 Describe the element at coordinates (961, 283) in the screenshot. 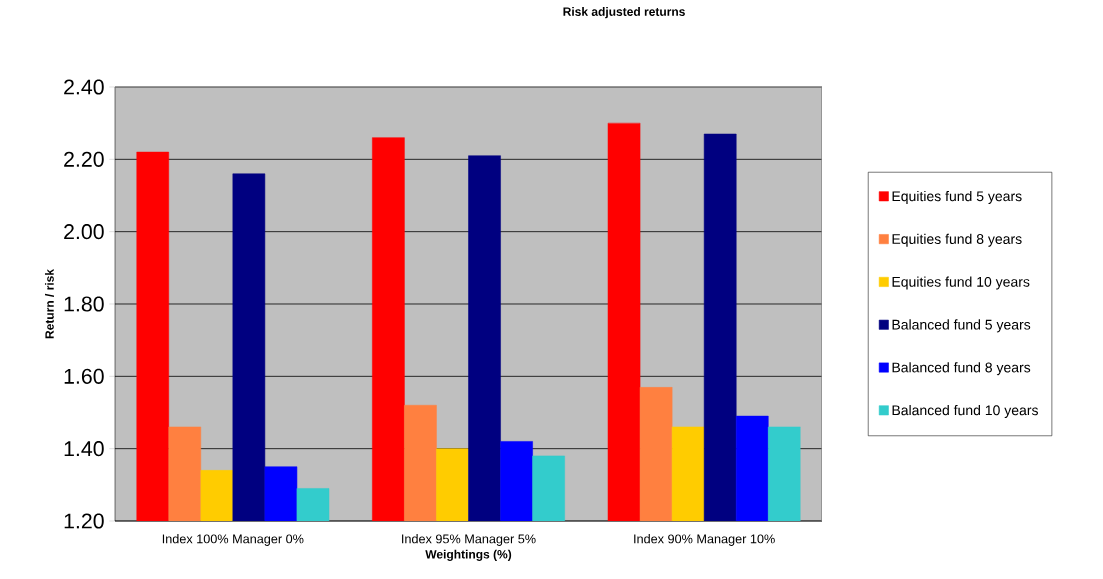

I see `legend-label: Equities fund 10 years` at that location.